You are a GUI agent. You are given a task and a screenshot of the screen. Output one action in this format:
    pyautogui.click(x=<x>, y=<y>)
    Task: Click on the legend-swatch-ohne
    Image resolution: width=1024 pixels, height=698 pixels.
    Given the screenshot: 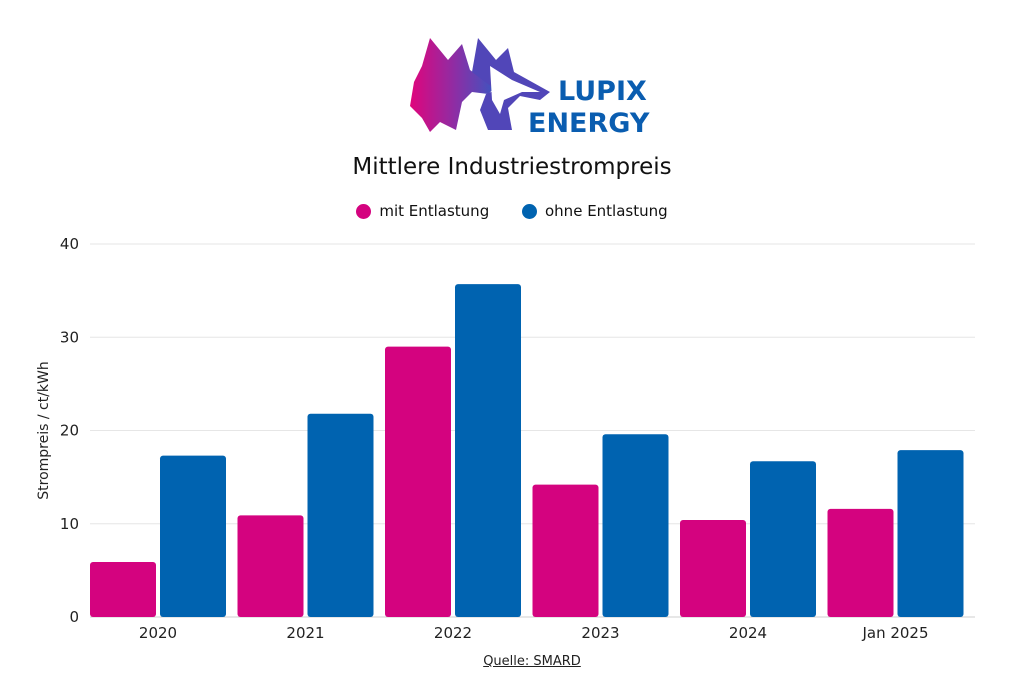 What is the action you would take?
    pyautogui.click(x=529, y=211)
    